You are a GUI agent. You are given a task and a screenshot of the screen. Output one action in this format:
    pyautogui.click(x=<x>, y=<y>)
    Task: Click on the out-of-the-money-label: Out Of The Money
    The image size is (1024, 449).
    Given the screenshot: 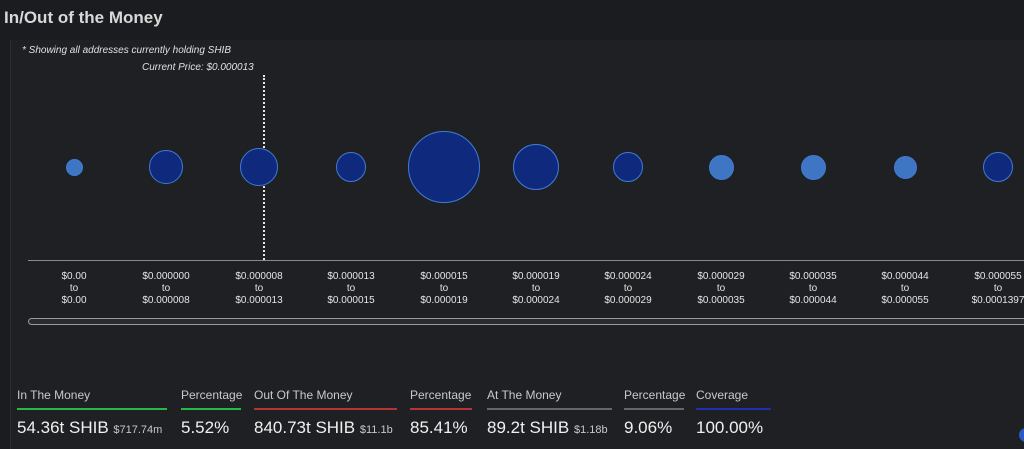 What is the action you would take?
    pyautogui.click(x=325, y=399)
    